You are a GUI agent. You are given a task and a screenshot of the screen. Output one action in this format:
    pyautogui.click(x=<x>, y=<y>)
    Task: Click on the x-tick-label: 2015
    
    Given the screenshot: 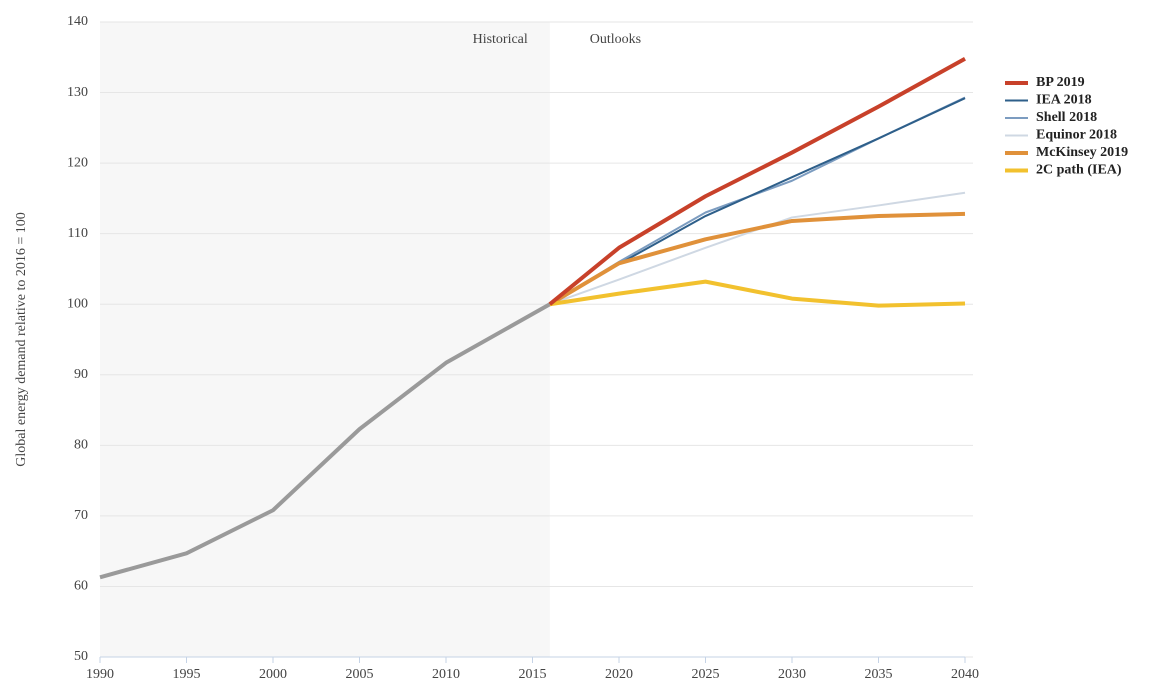 What is the action you would take?
    pyautogui.click(x=533, y=674)
    